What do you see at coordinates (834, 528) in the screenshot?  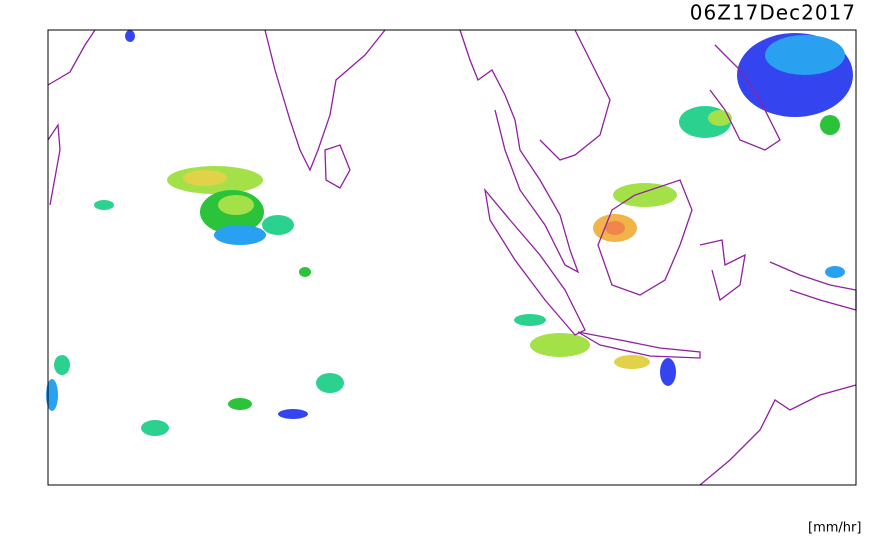 I see `colorbar-unit: [mm/hr]` at bounding box center [834, 528].